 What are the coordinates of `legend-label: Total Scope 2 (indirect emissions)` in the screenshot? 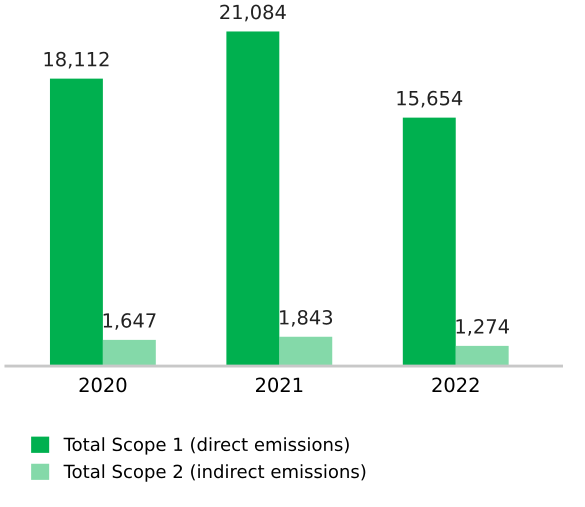 It's located at (215, 473).